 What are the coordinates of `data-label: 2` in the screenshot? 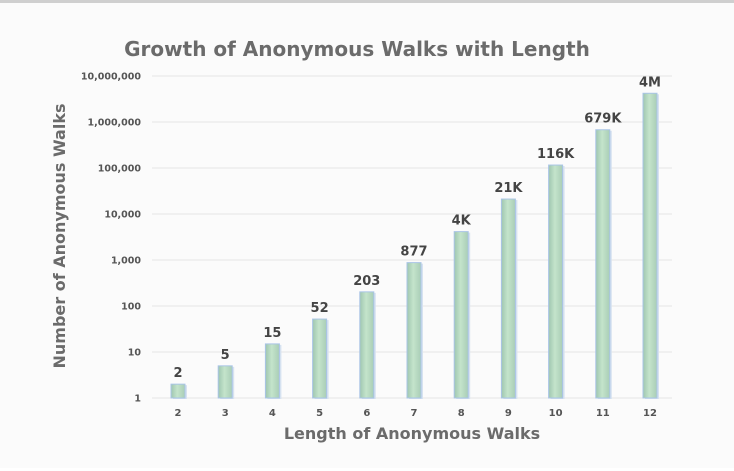 It's located at (177, 373).